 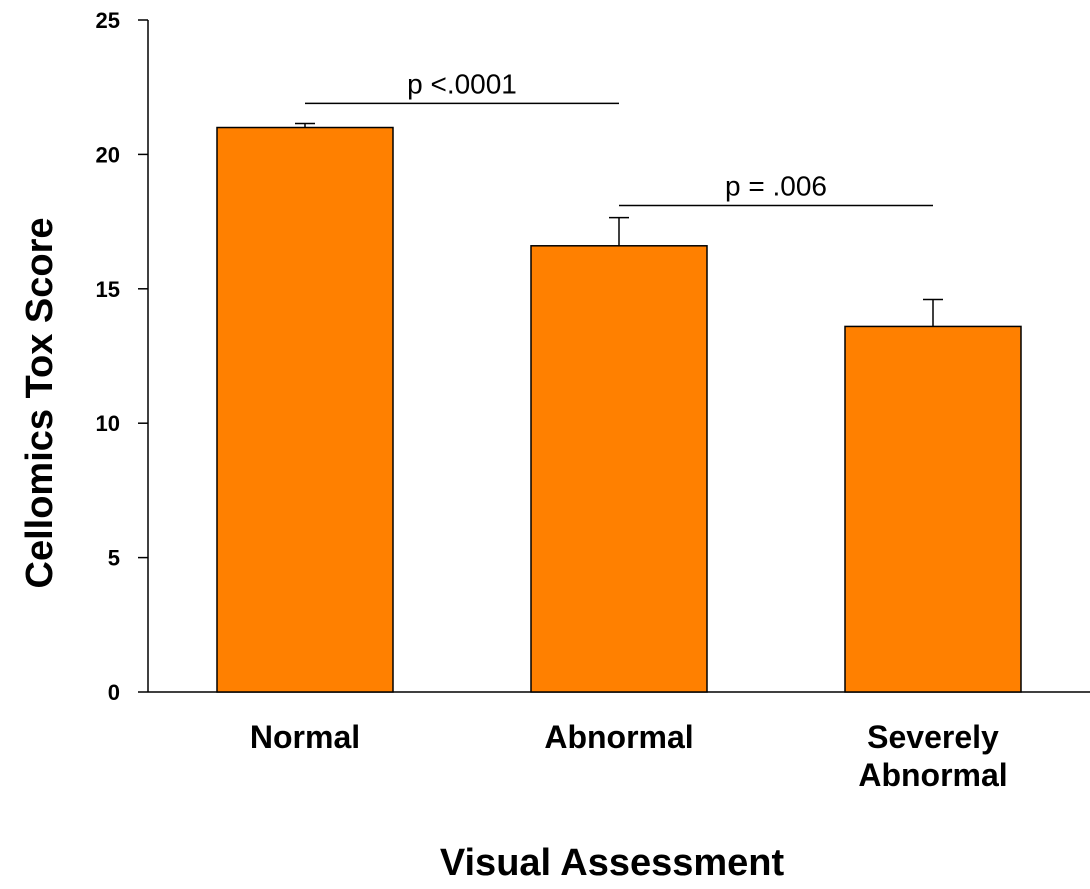 What do you see at coordinates (612, 863) in the screenshot?
I see `x-axis-title: Visual Assessment` at bounding box center [612, 863].